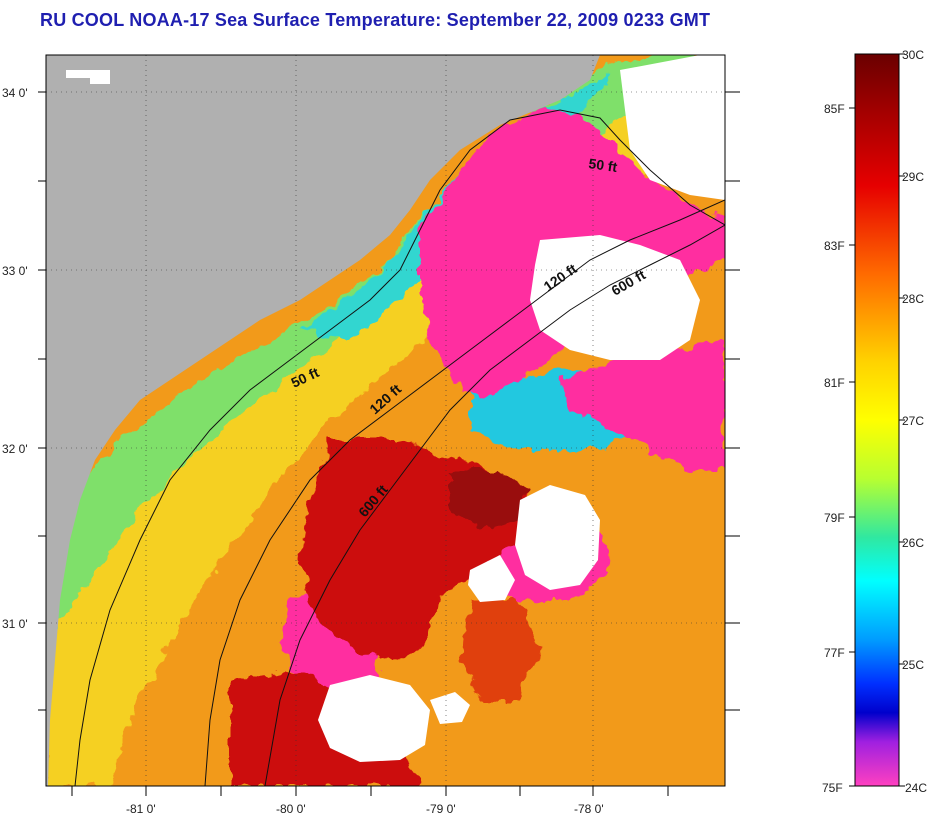  What do you see at coordinates (141, 809) in the screenshot?
I see `lon-label-81: -81 0'` at bounding box center [141, 809].